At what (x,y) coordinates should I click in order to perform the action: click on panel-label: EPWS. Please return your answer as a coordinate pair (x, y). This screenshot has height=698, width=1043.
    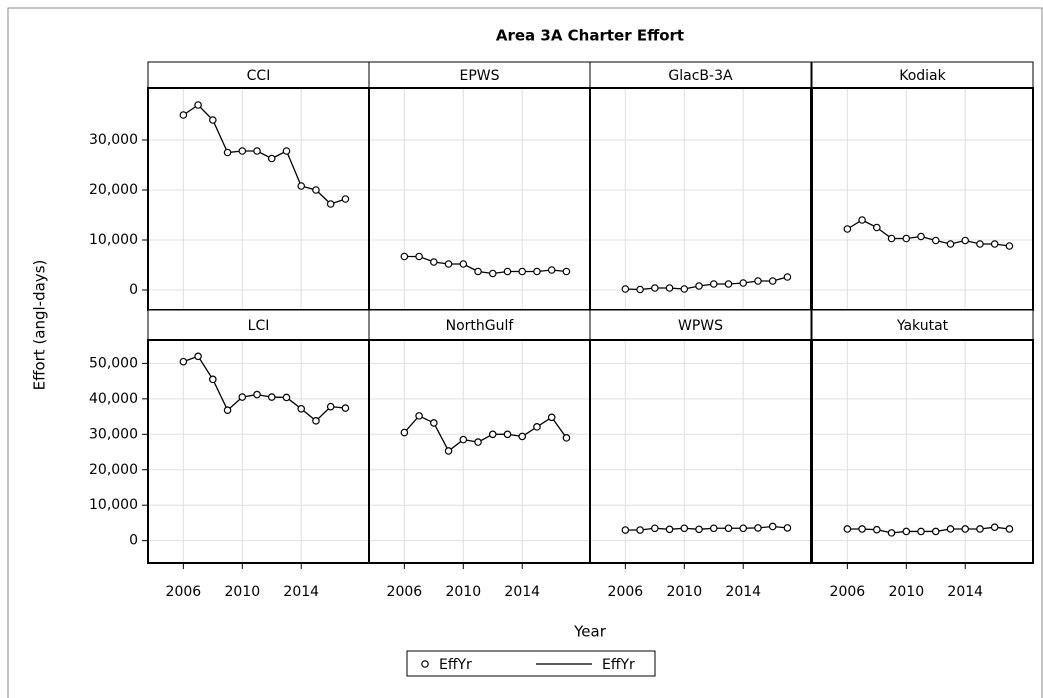
    Looking at the image, I should click on (479, 76).